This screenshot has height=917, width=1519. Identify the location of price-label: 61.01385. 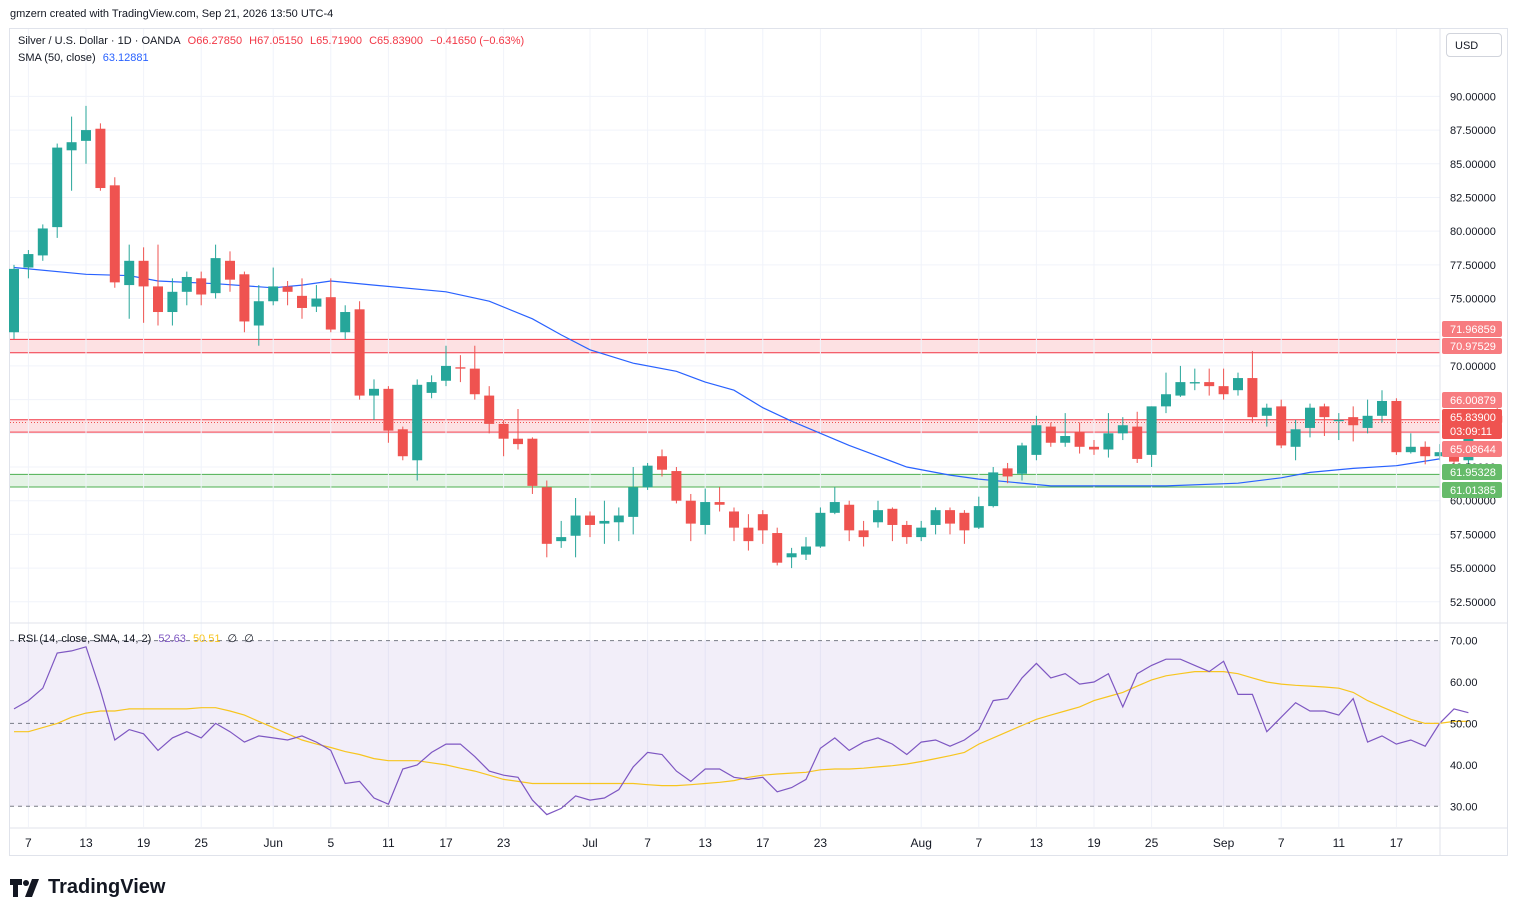
(1472, 490).